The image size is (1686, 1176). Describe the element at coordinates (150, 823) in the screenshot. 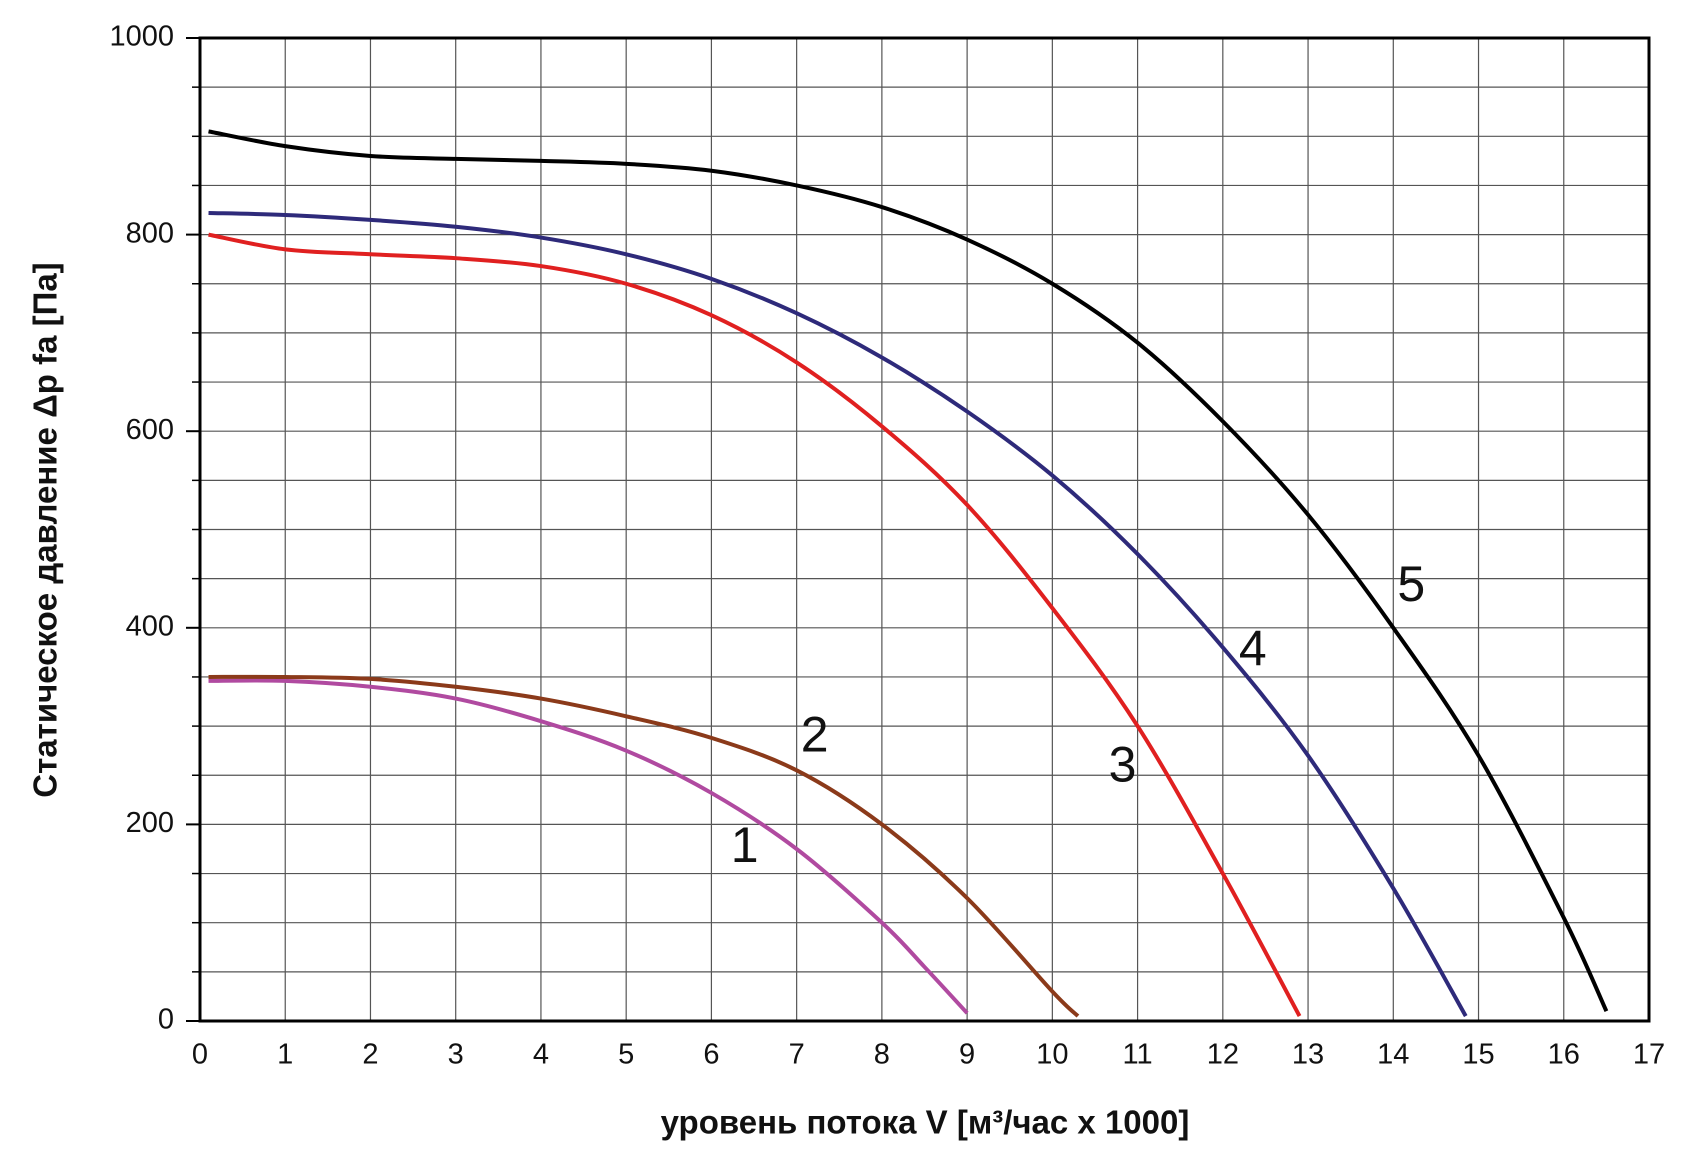

I see `y-tick-label: 200` at that location.